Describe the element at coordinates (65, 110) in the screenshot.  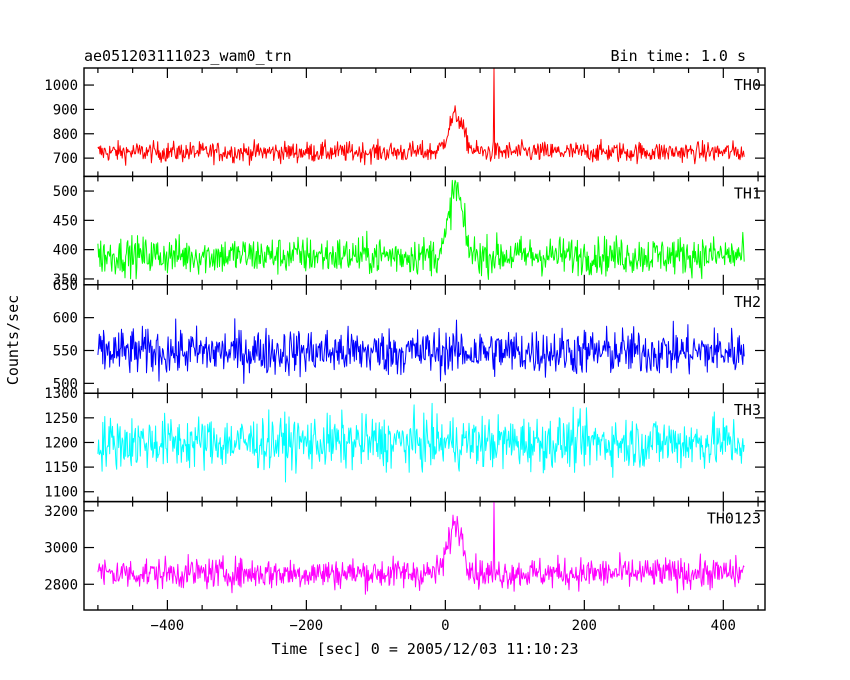
I see `y-tick-label: 900` at that location.